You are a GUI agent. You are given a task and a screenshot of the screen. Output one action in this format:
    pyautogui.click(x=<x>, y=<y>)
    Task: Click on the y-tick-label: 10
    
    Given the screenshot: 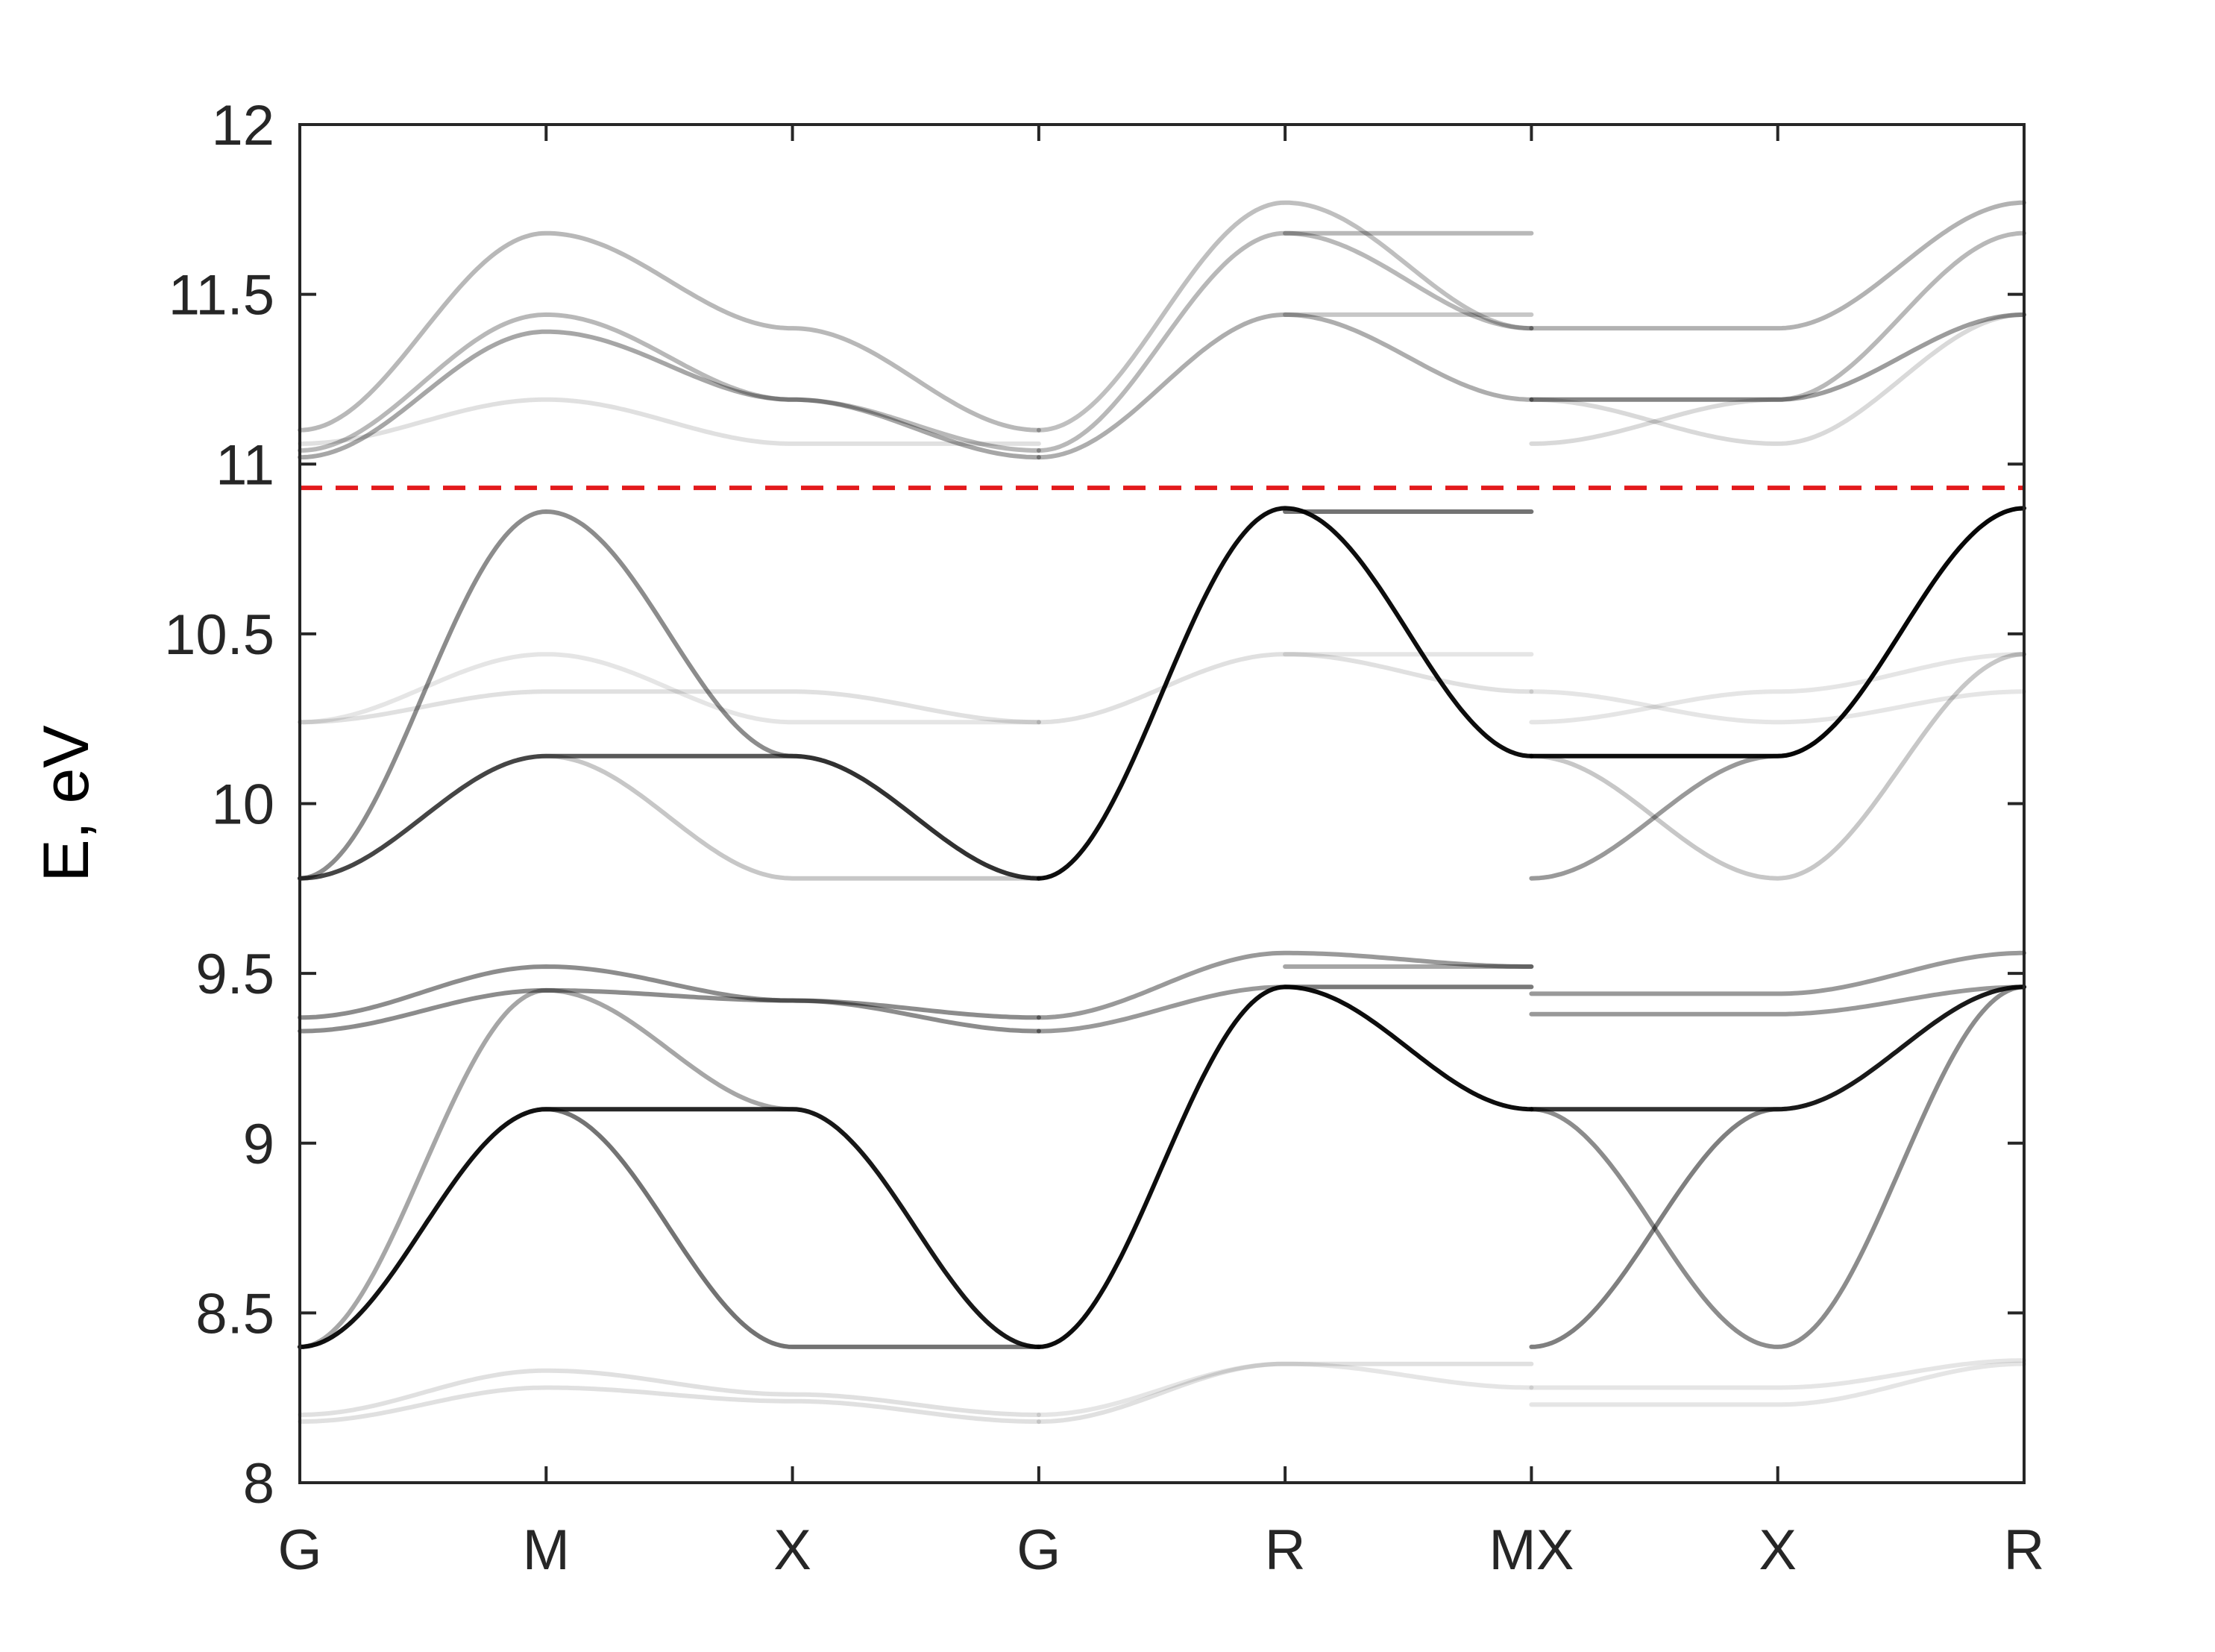 What is the action you would take?
    pyautogui.click(x=242, y=805)
    